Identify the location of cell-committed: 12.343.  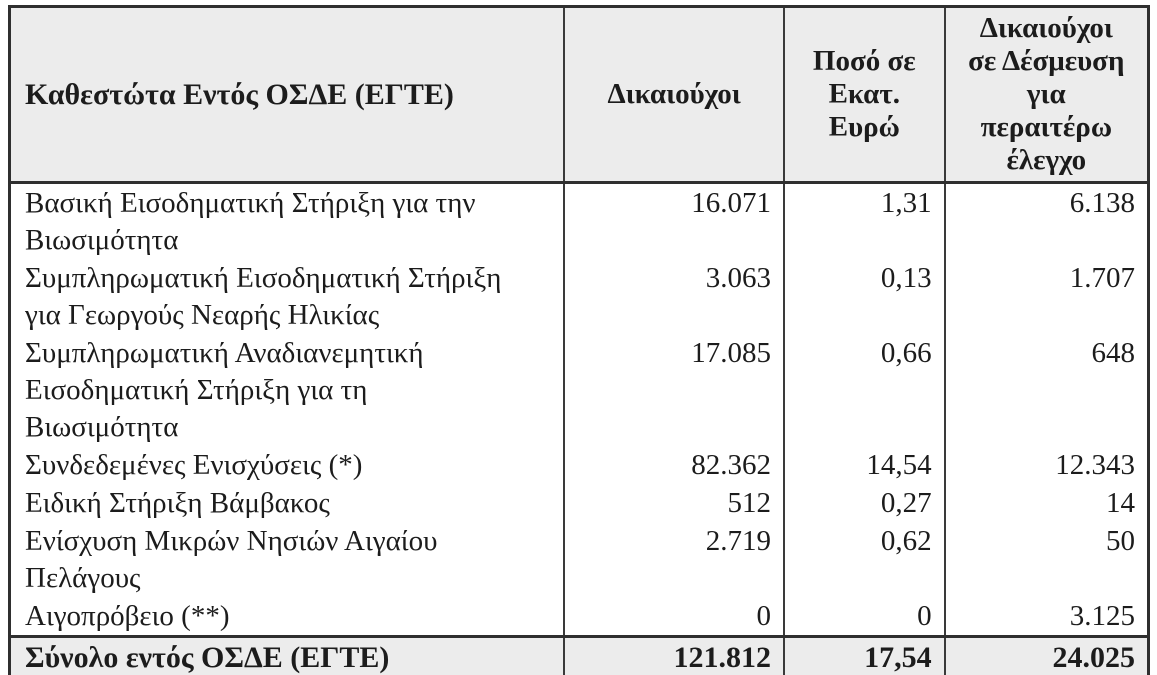
(1046, 465).